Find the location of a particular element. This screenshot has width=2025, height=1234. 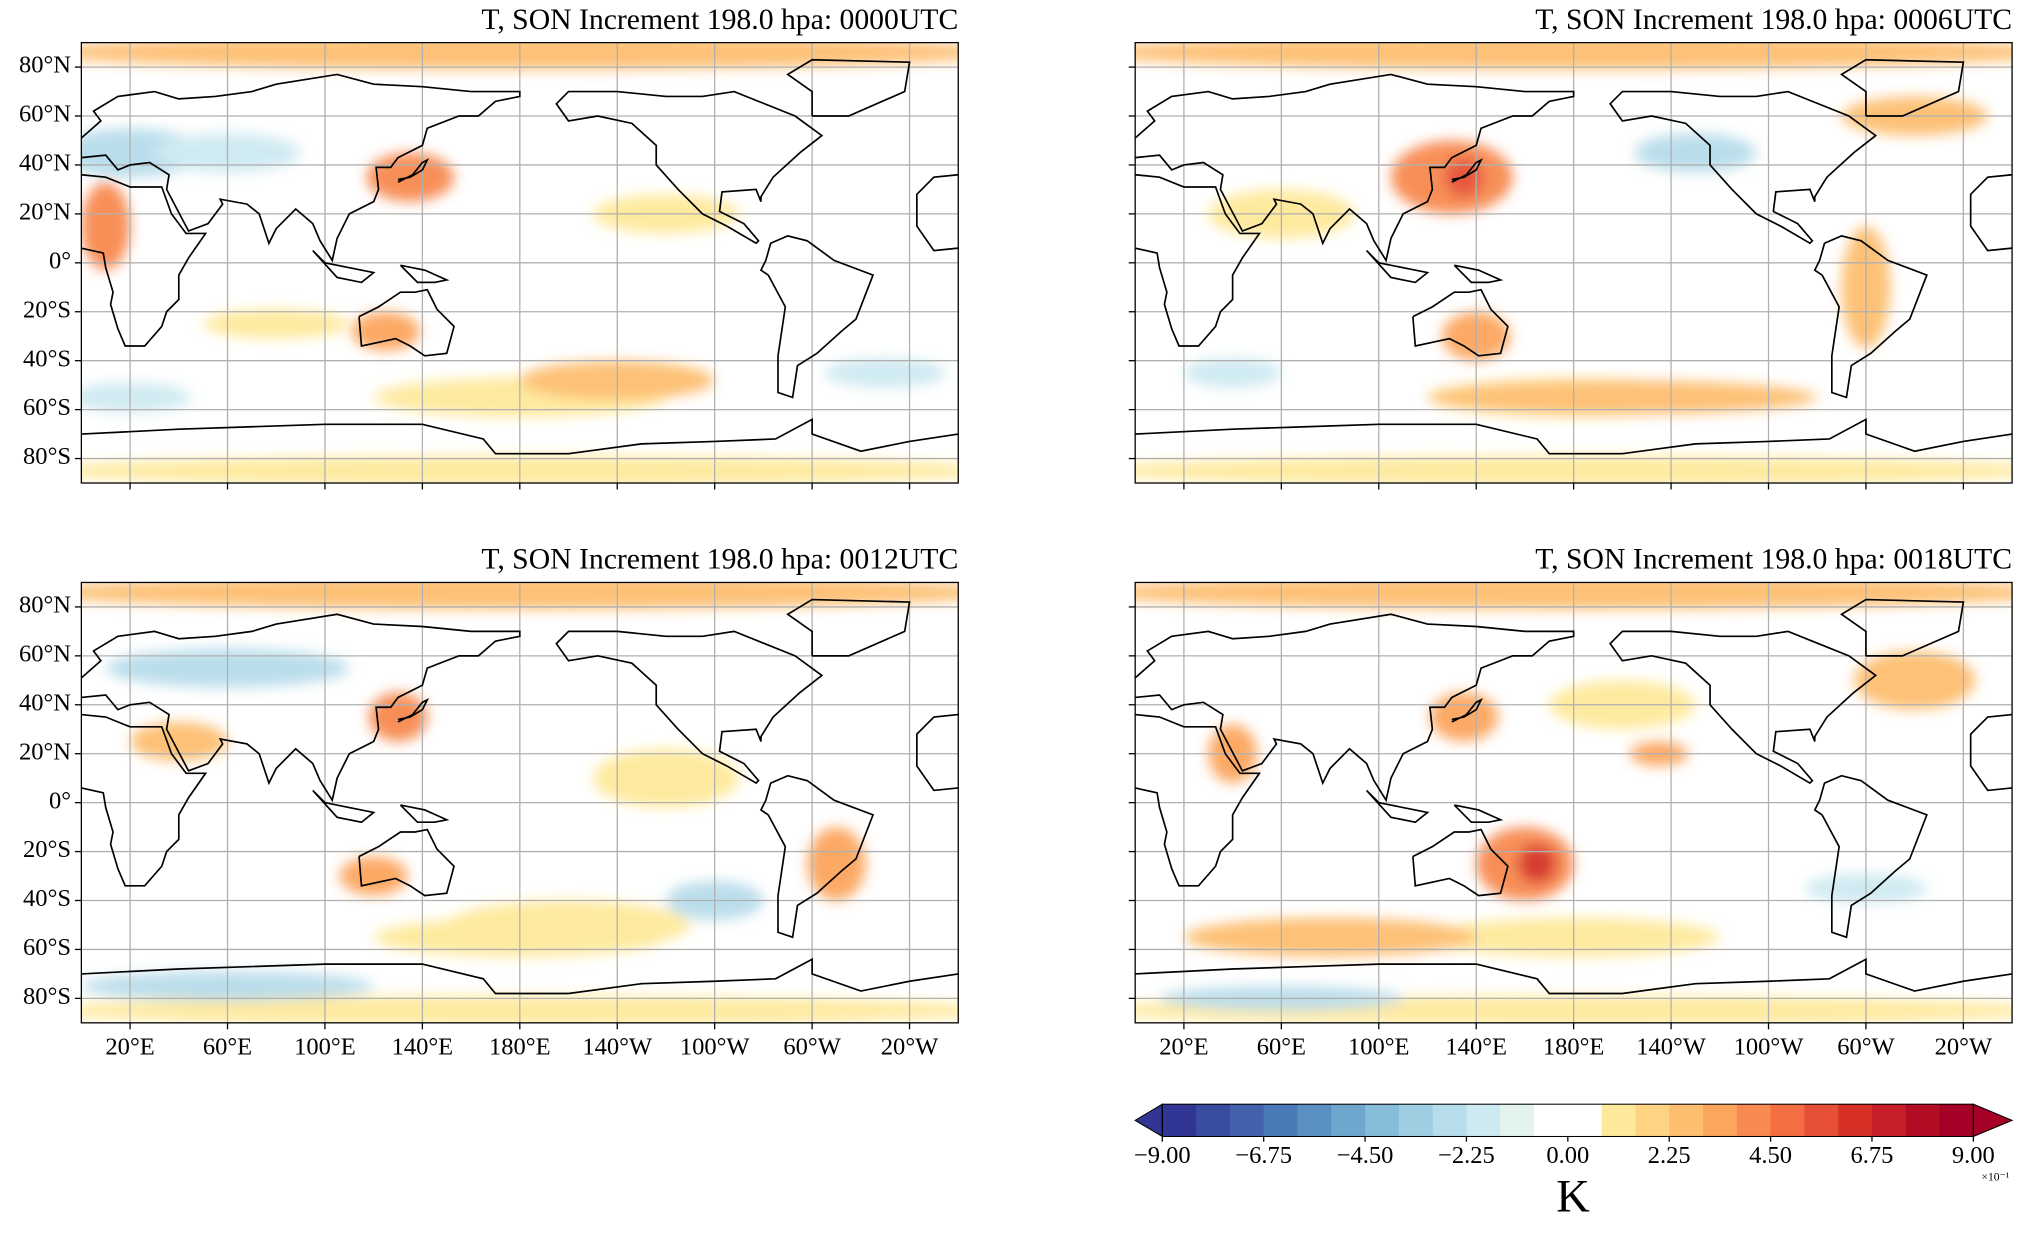

x-tick-label: 180°E is located at coordinates (1574, 1046).